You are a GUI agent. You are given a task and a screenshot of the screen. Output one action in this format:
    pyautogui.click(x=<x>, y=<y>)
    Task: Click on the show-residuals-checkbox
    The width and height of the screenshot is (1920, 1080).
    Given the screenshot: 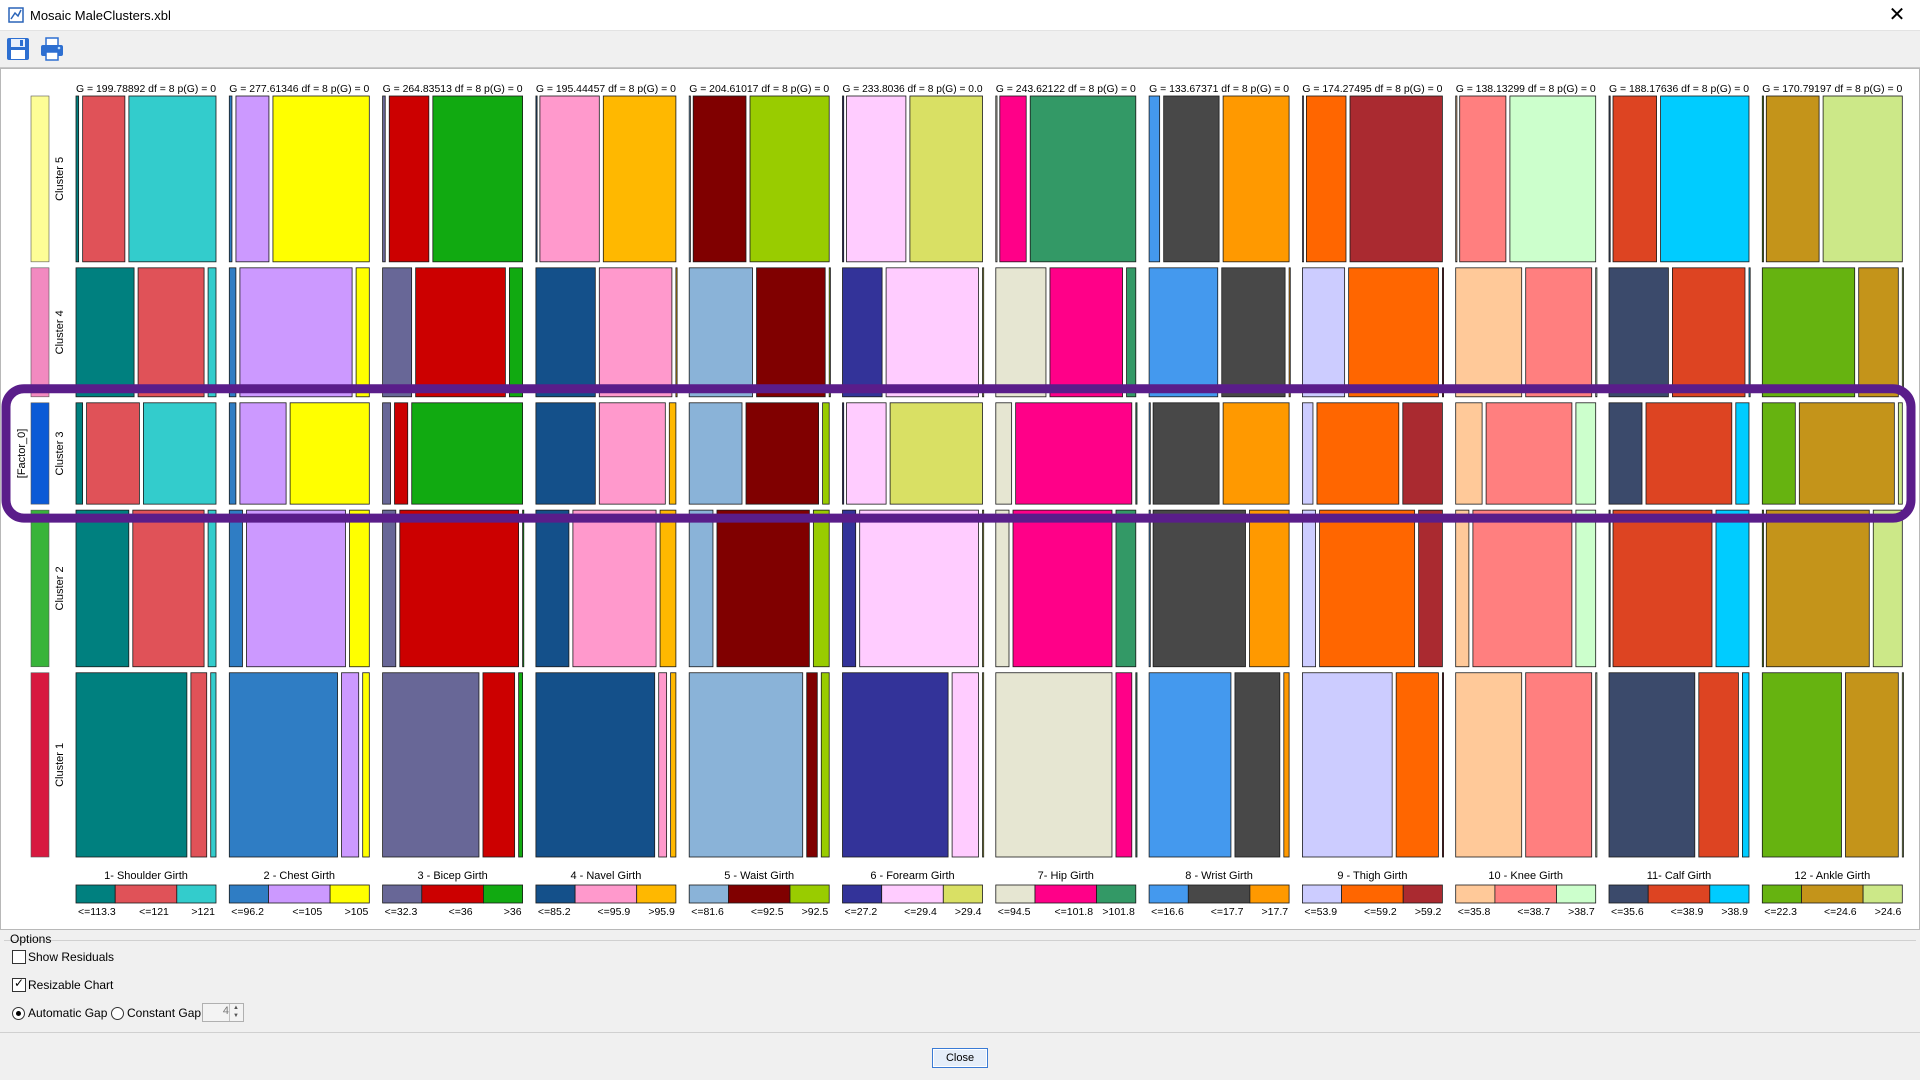 What is the action you would take?
    pyautogui.click(x=19, y=957)
    